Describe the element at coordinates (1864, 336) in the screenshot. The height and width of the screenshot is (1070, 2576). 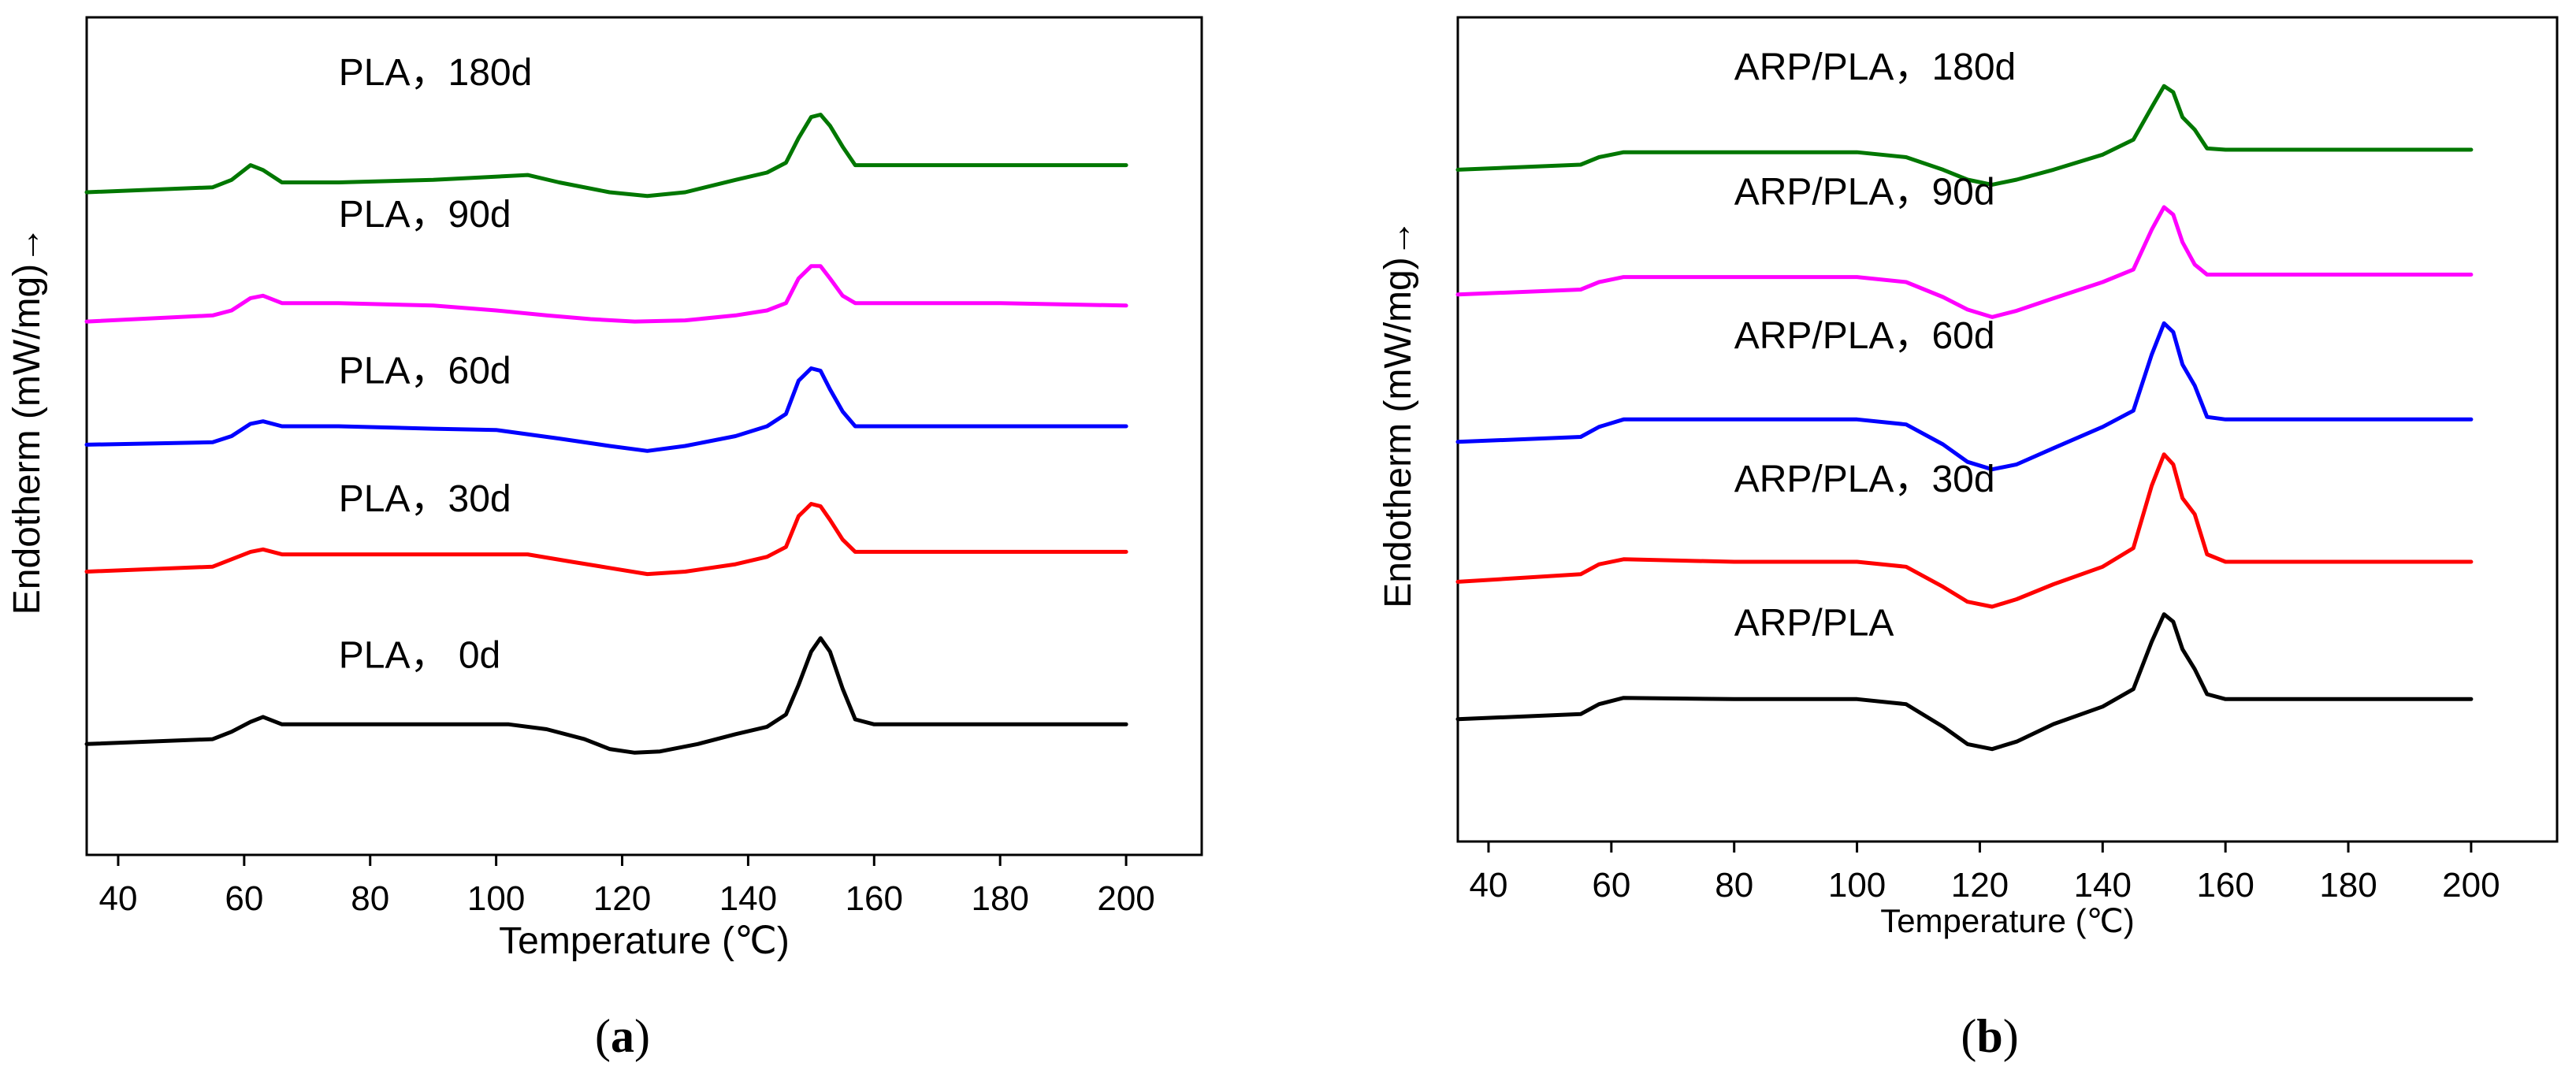
I see `series-label-2: ARP/PLA，60d` at that location.